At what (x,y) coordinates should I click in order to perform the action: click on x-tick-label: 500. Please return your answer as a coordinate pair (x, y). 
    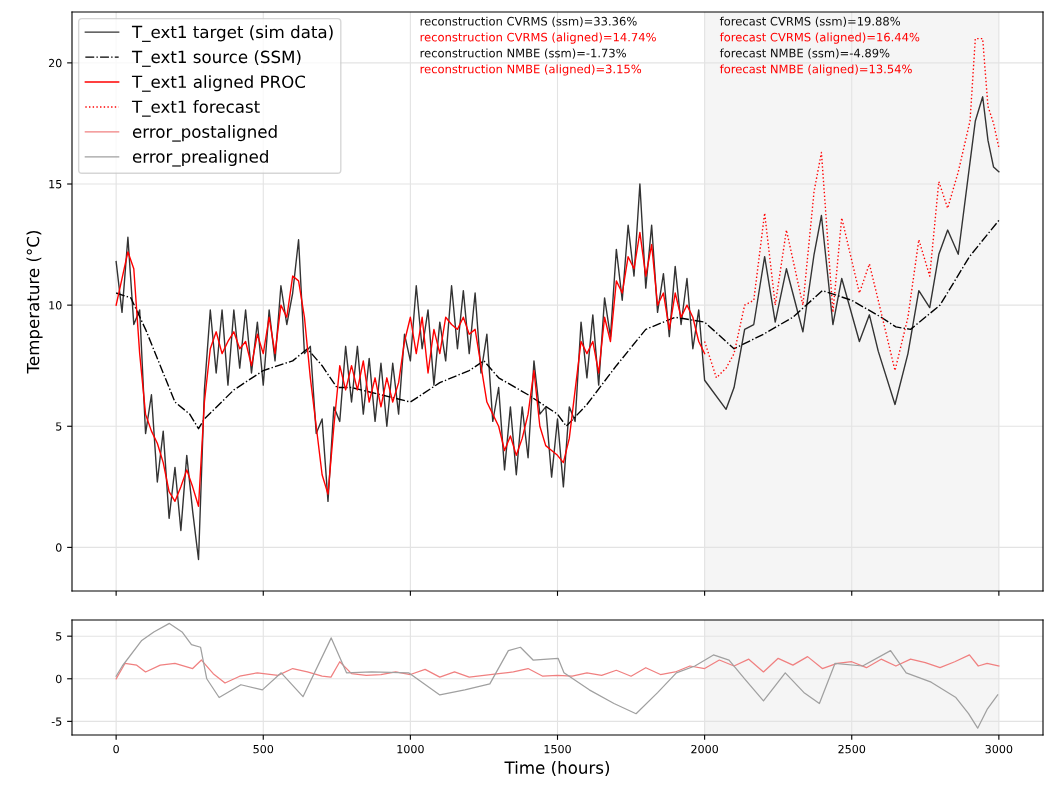
    Looking at the image, I should click on (263, 749).